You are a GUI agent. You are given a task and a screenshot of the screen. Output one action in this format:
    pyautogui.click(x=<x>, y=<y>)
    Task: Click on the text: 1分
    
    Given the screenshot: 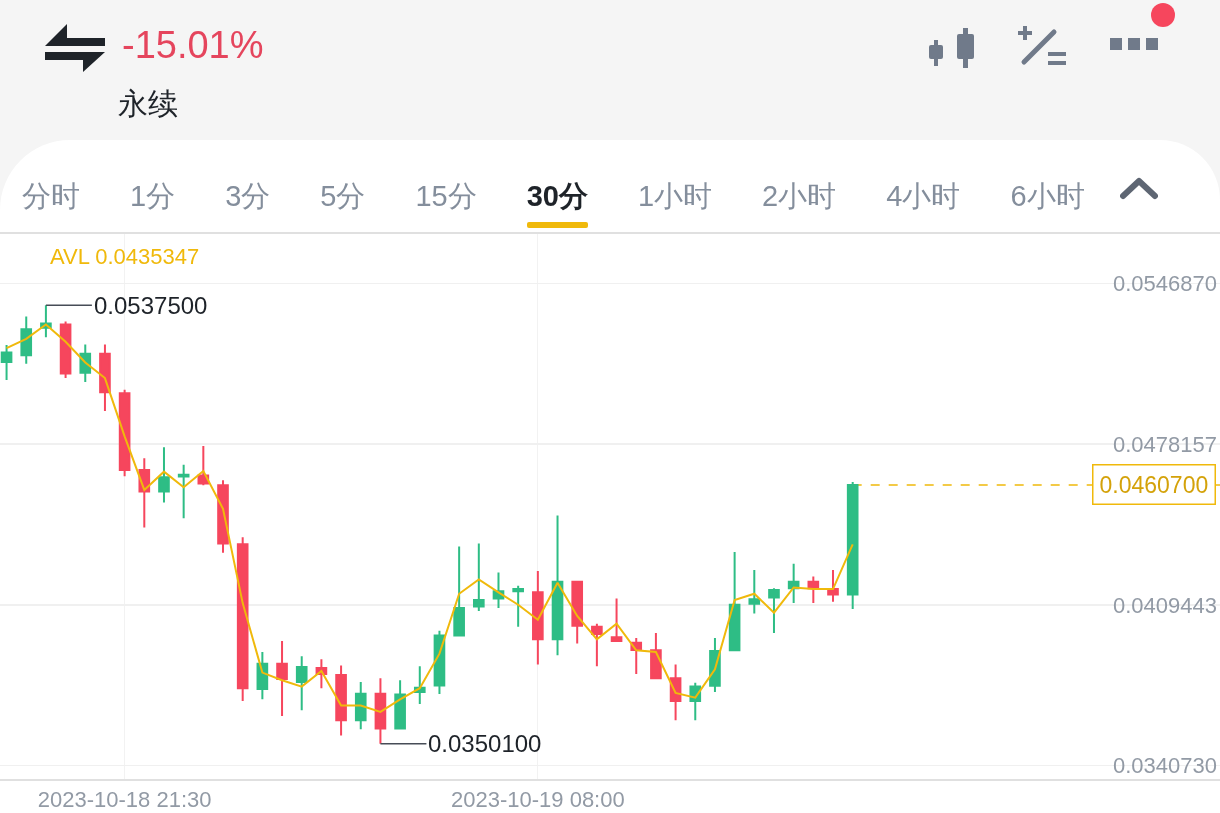 What is the action you would take?
    pyautogui.click(x=153, y=196)
    